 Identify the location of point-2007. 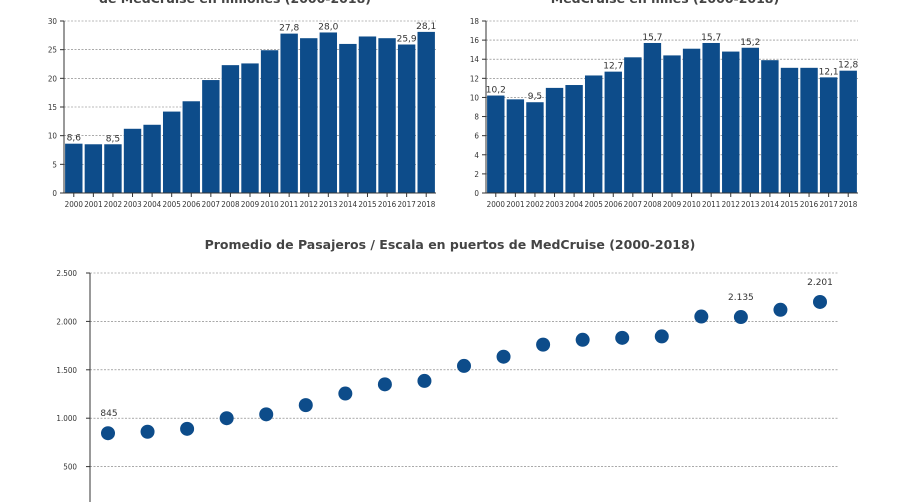
(384, 384).